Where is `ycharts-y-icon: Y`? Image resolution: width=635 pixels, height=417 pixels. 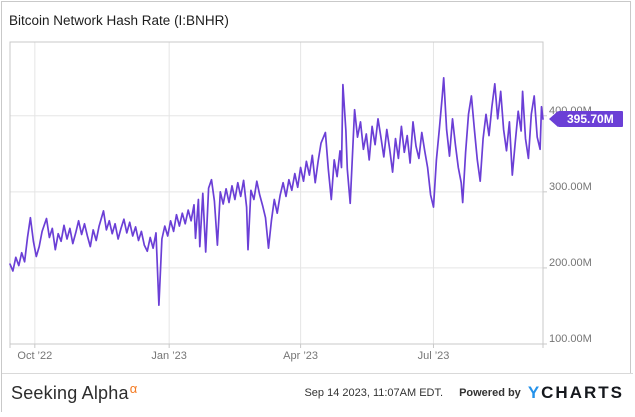 ycharts-y-icon: Y is located at coordinates (534, 392).